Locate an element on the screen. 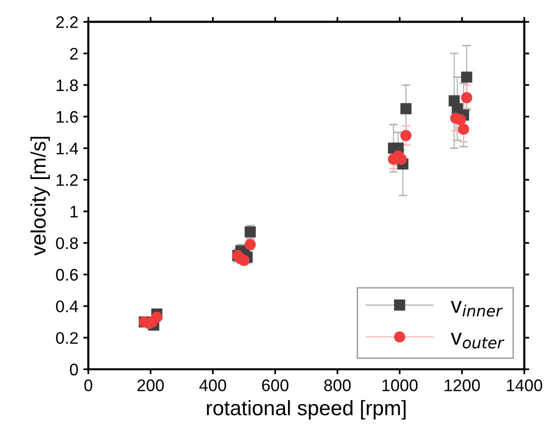  x-tick-label: 800 is located at coordinates (337, 385).